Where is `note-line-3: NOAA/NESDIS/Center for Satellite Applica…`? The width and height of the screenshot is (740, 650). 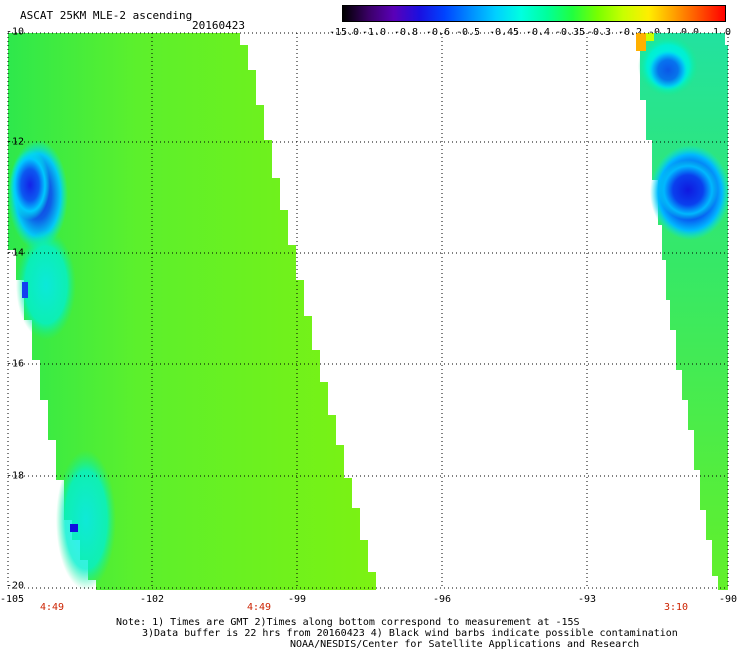
note-line-3: NOAA/NESDIS/Center for Satellite Applica… is located at coordinates (465, 644).